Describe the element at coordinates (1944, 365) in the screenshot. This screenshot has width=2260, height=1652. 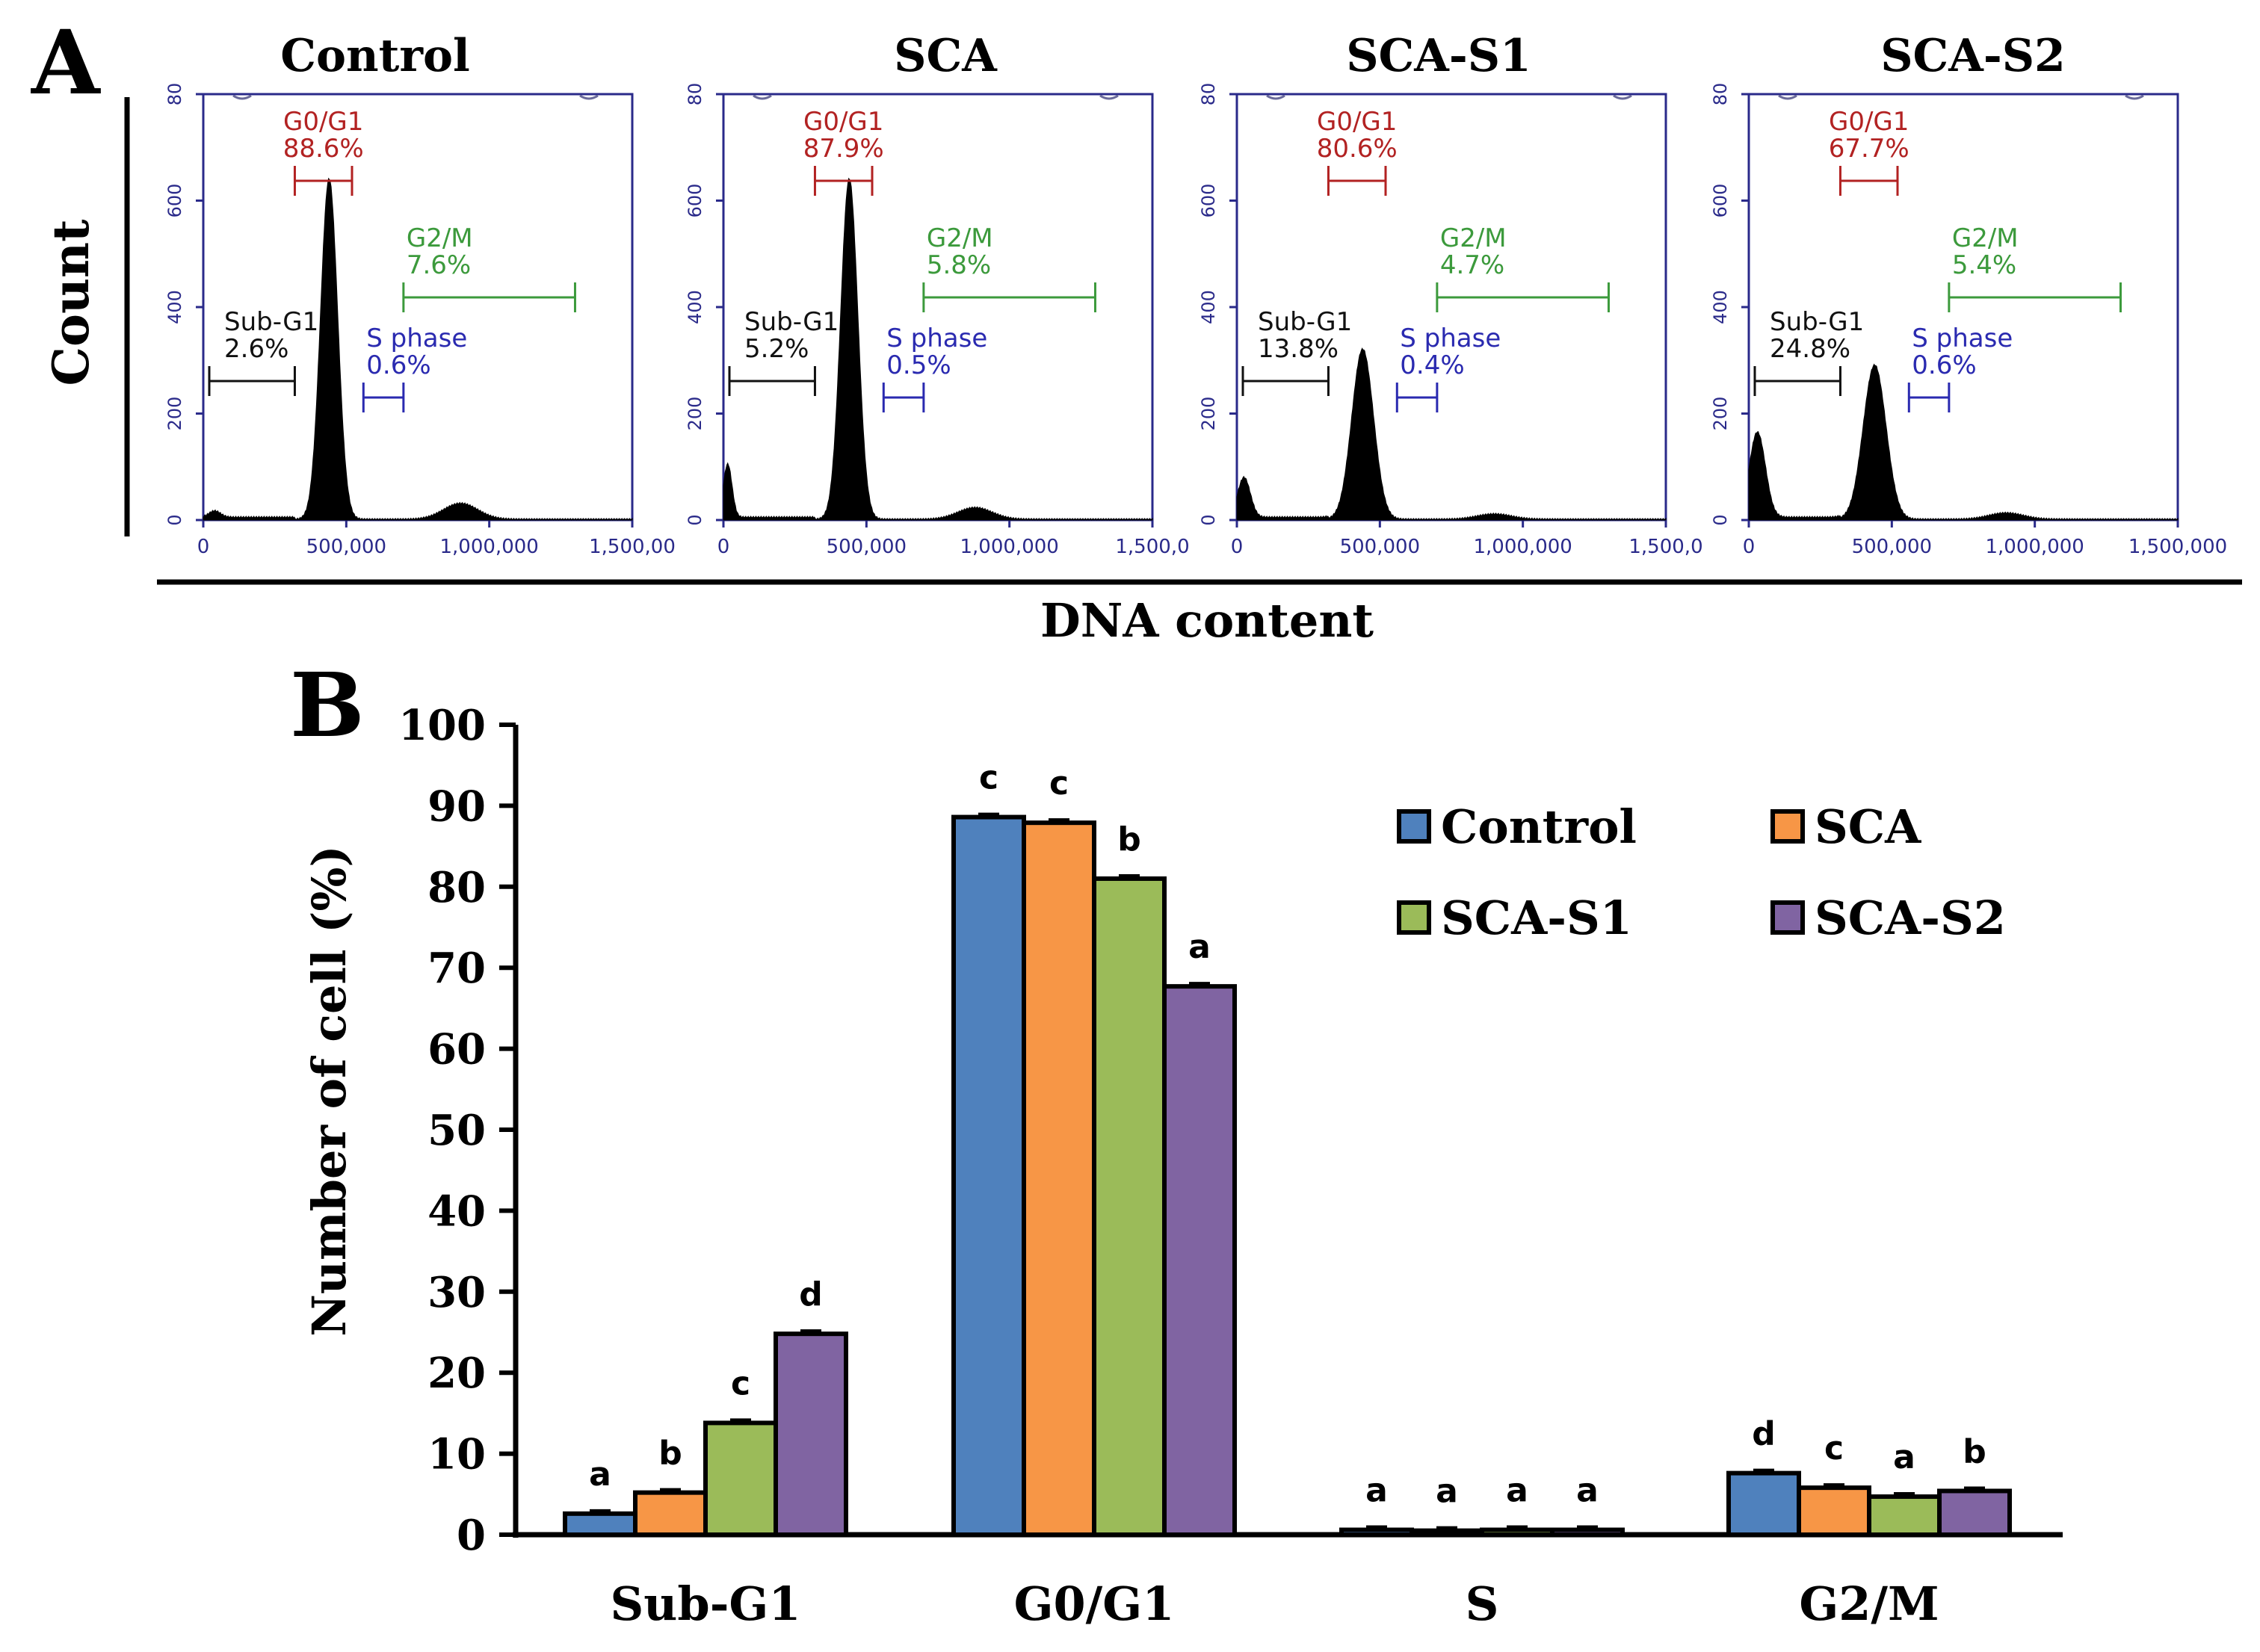
I see `gate-value-sca-s2-s-phase: 0.6%` at that location.